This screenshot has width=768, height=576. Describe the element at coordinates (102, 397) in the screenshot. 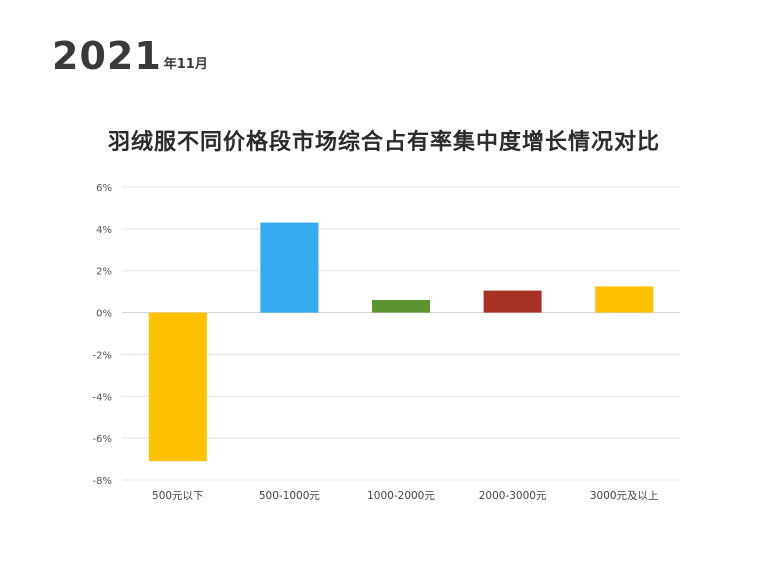

I see `y-tick-label: -4%` at that location.